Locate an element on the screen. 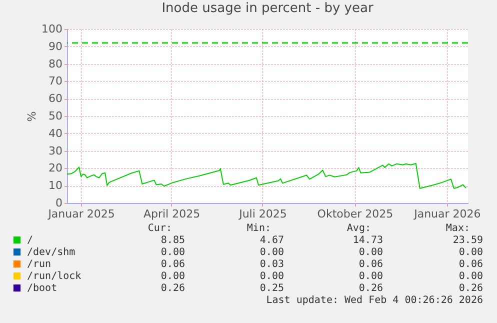 Image resolution: width=497 pixels, height=323 pixels. text: 0.03 is located at coordinates (272, 264).